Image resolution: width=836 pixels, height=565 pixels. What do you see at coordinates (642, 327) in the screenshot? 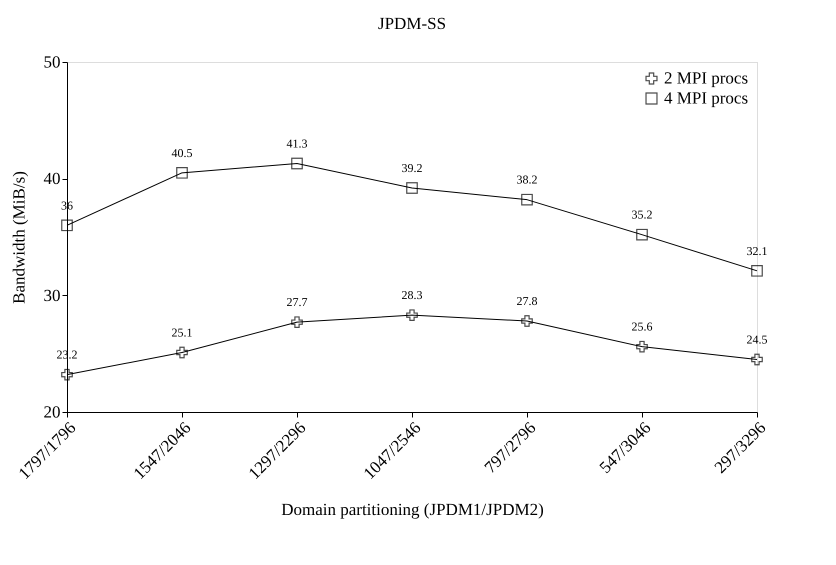
I see `data-label: 25.6` at bounding box center [642, 327].